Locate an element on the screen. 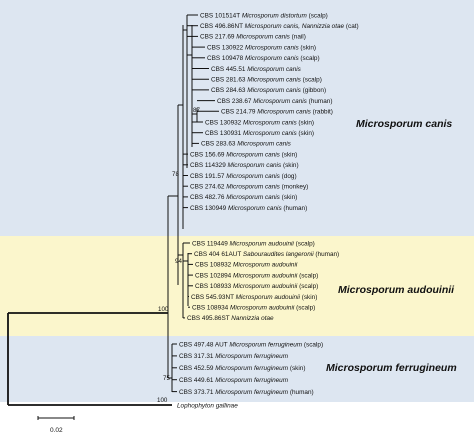 Image resolution: width=474 pixels, height=439 pixels. leaf-source: (dog) is located at coordinates (288, 176).